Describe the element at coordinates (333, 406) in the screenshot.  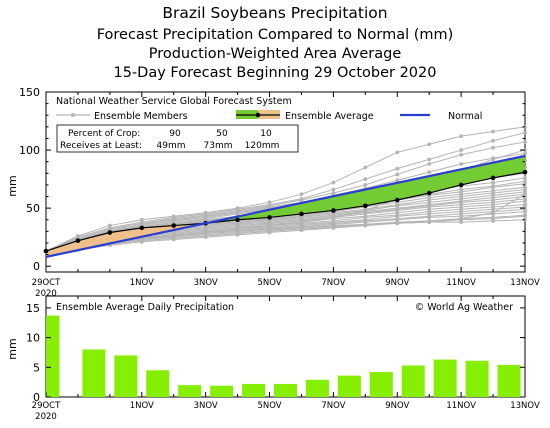
I see `x-tick-label: 7NOV` at that location.